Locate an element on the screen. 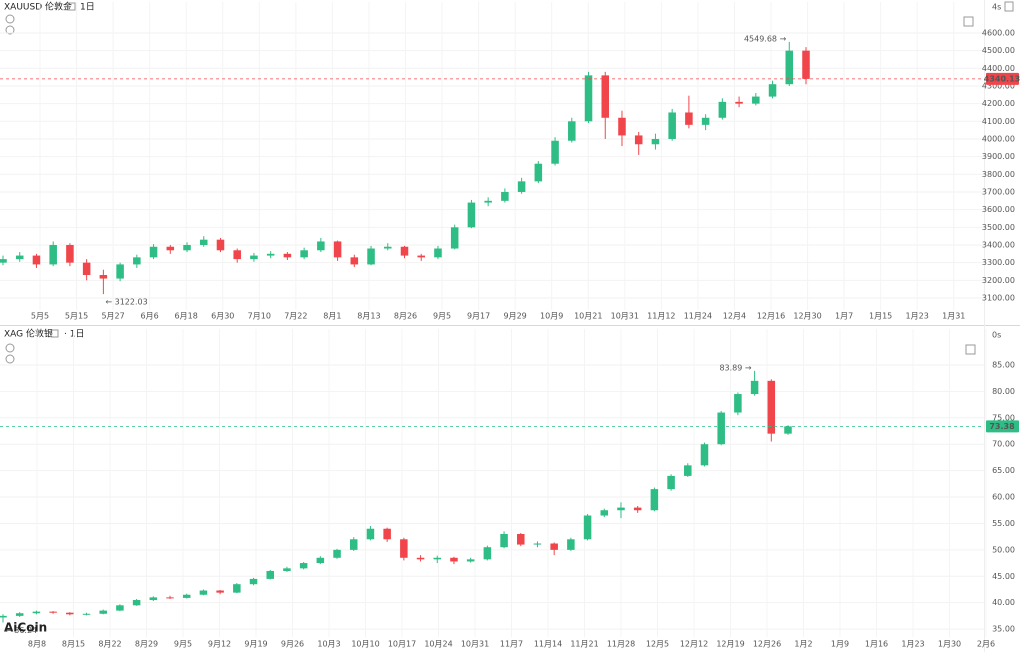 This screenshot has height=652, width=1020. x-tick-label: 8月22 is located at coordinates (109, 644).